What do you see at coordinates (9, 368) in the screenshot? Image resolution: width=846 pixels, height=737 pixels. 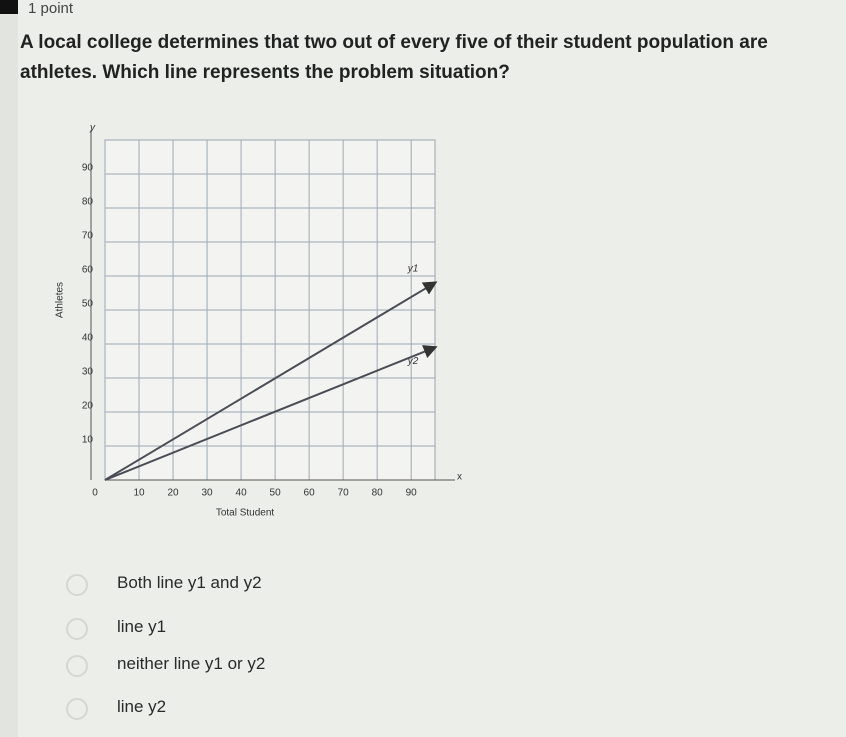 I see `side-bar` at bounding box center [9, 368].